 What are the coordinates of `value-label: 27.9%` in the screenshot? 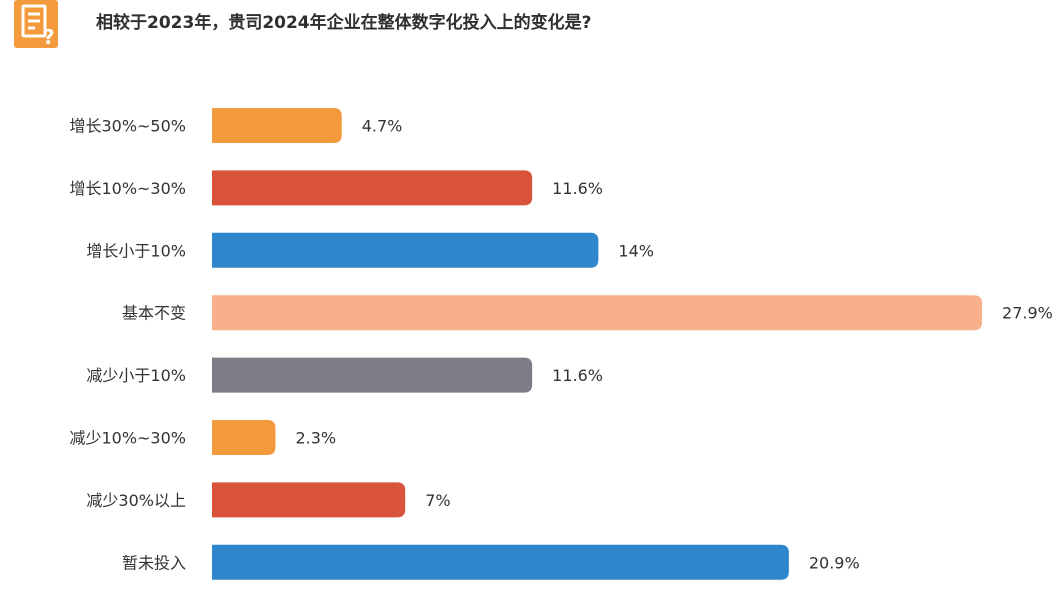 It's located at (1027, 313).